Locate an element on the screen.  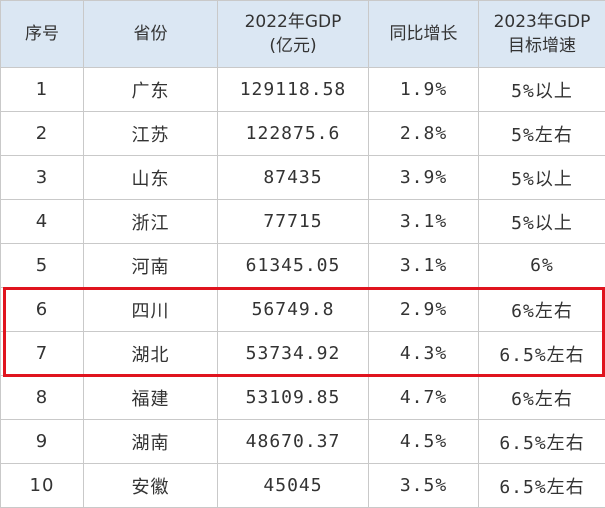
header-text: 目标增速 is located at coordinates (542, 46).